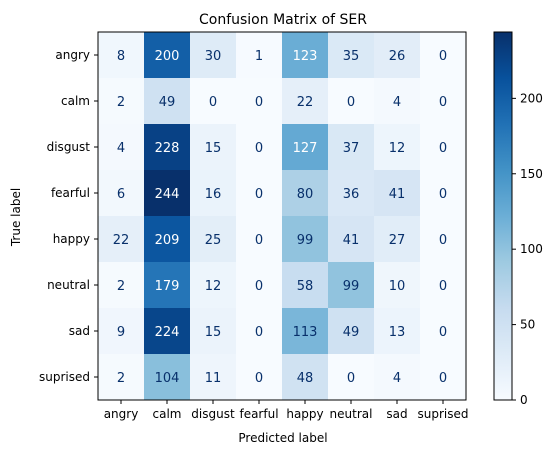 The width and height of the screenshot is (557, 455). What do you see at coordinates (531, 249) in the screenshot?
I see `colorbar-tick-label: 100` at bounding box center [531, 249].